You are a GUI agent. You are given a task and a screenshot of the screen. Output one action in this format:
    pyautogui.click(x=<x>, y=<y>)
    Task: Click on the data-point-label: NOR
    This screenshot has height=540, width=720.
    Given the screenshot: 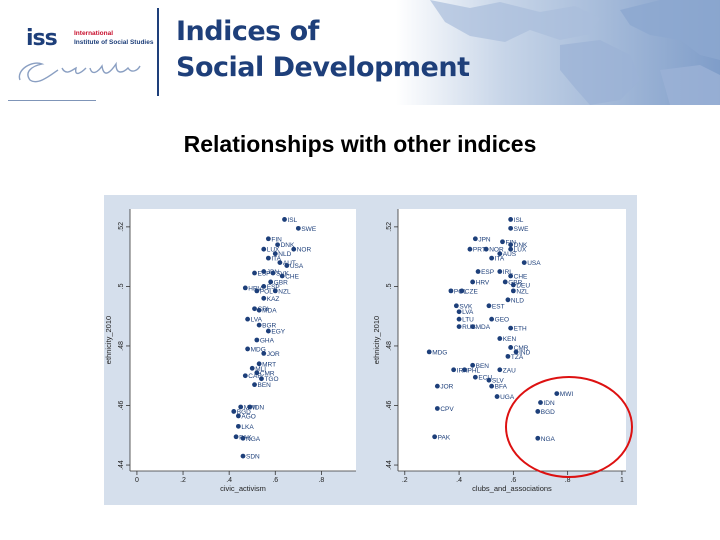 What is the action you would take?
    pyautogui.click(x=496, y=250)
    